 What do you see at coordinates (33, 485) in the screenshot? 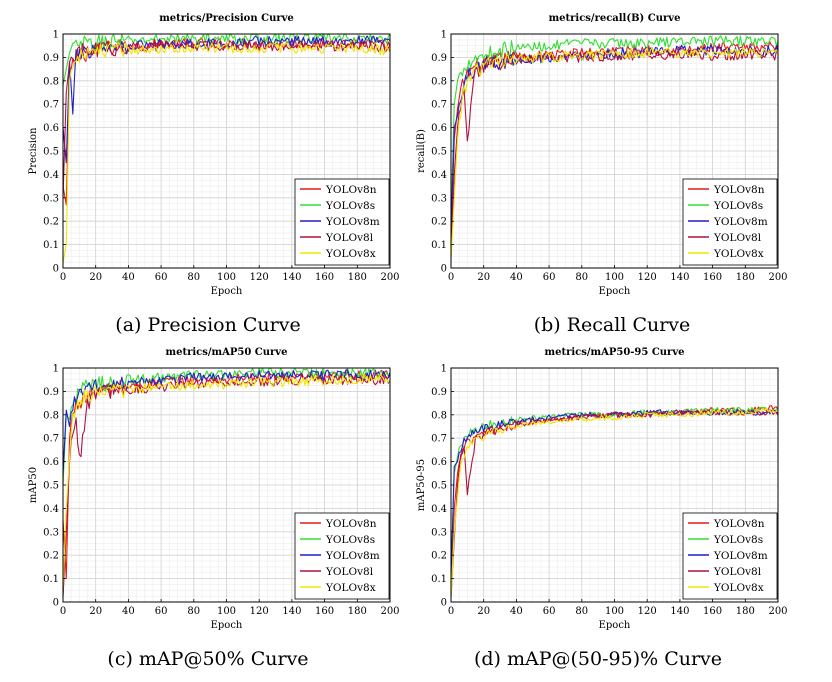
I see `y-axis-label: mAP50` at bounding box center [33, 485].